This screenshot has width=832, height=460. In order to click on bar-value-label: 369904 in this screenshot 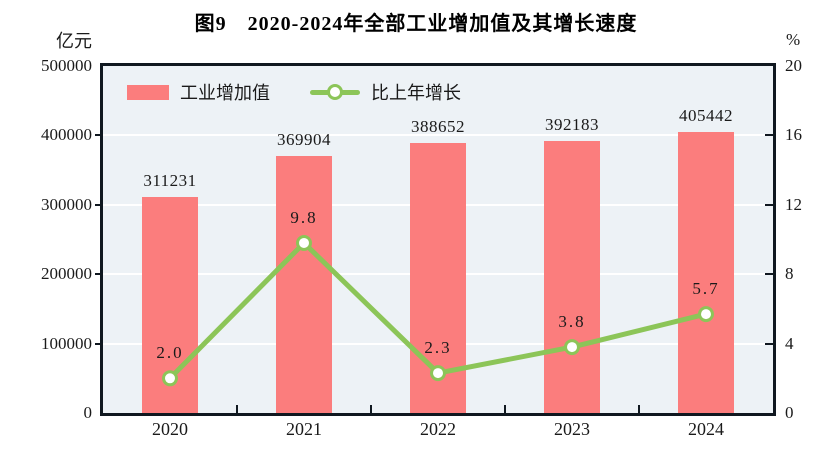, I will do `click(304, 140)`.